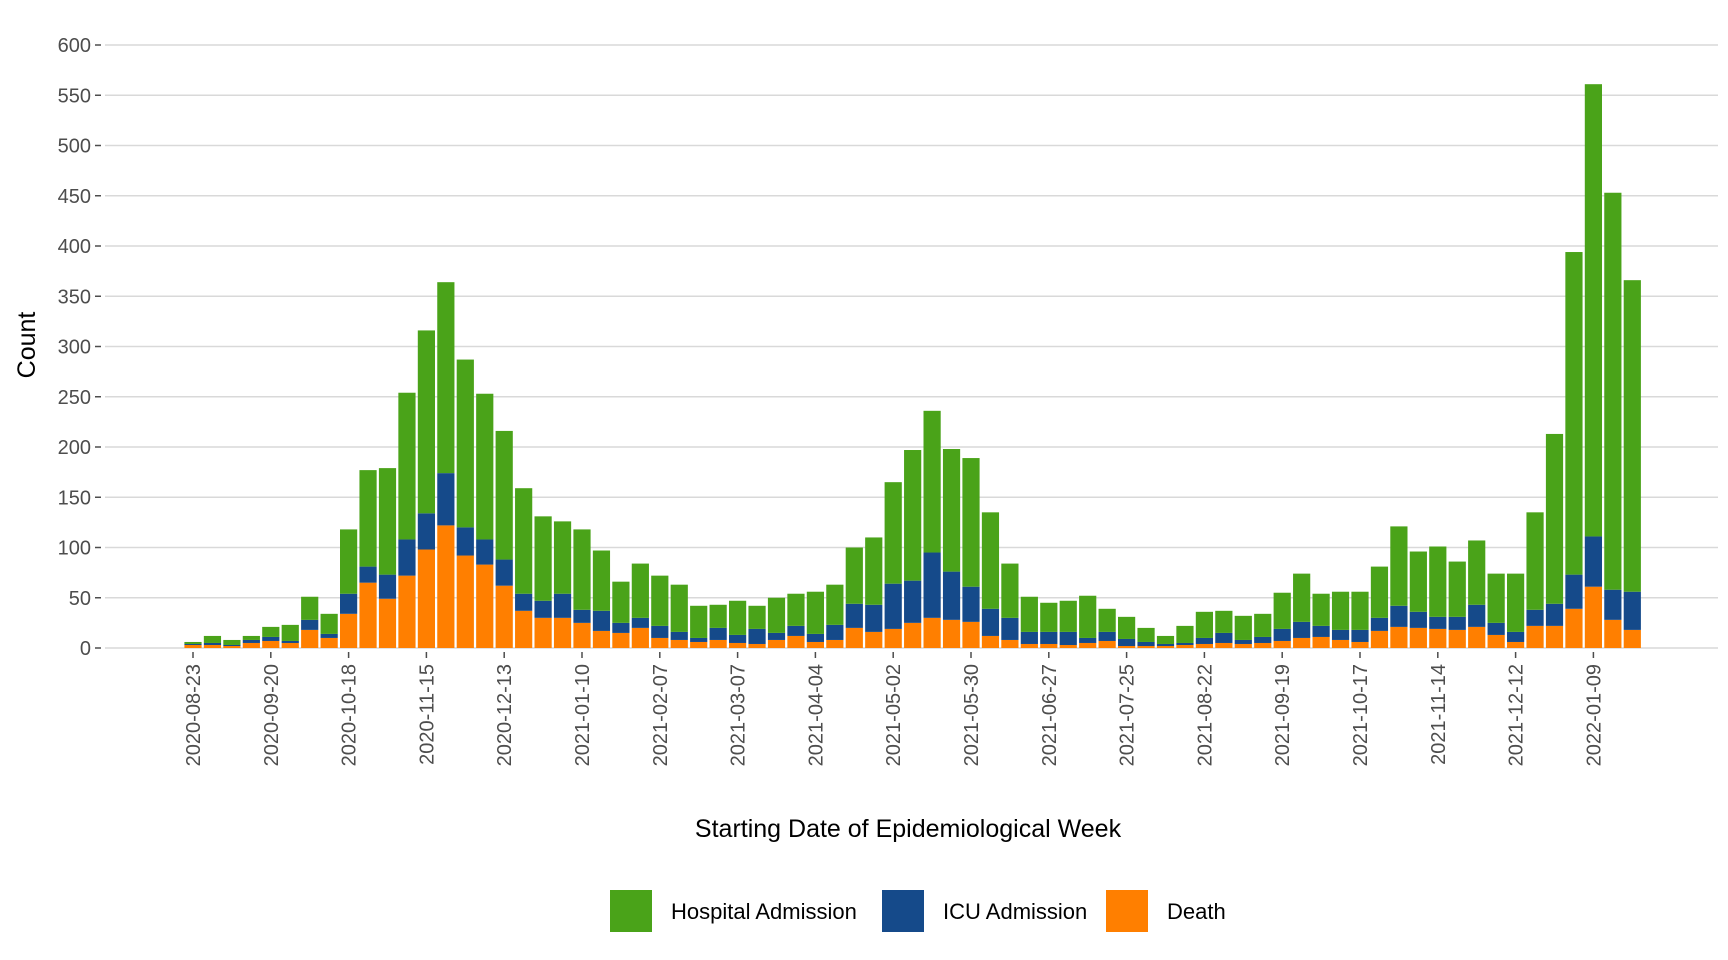 This screenshot has height=960, width=1728. I want to click on x-tick-label: 2021-11-14, so click(1439, 714).